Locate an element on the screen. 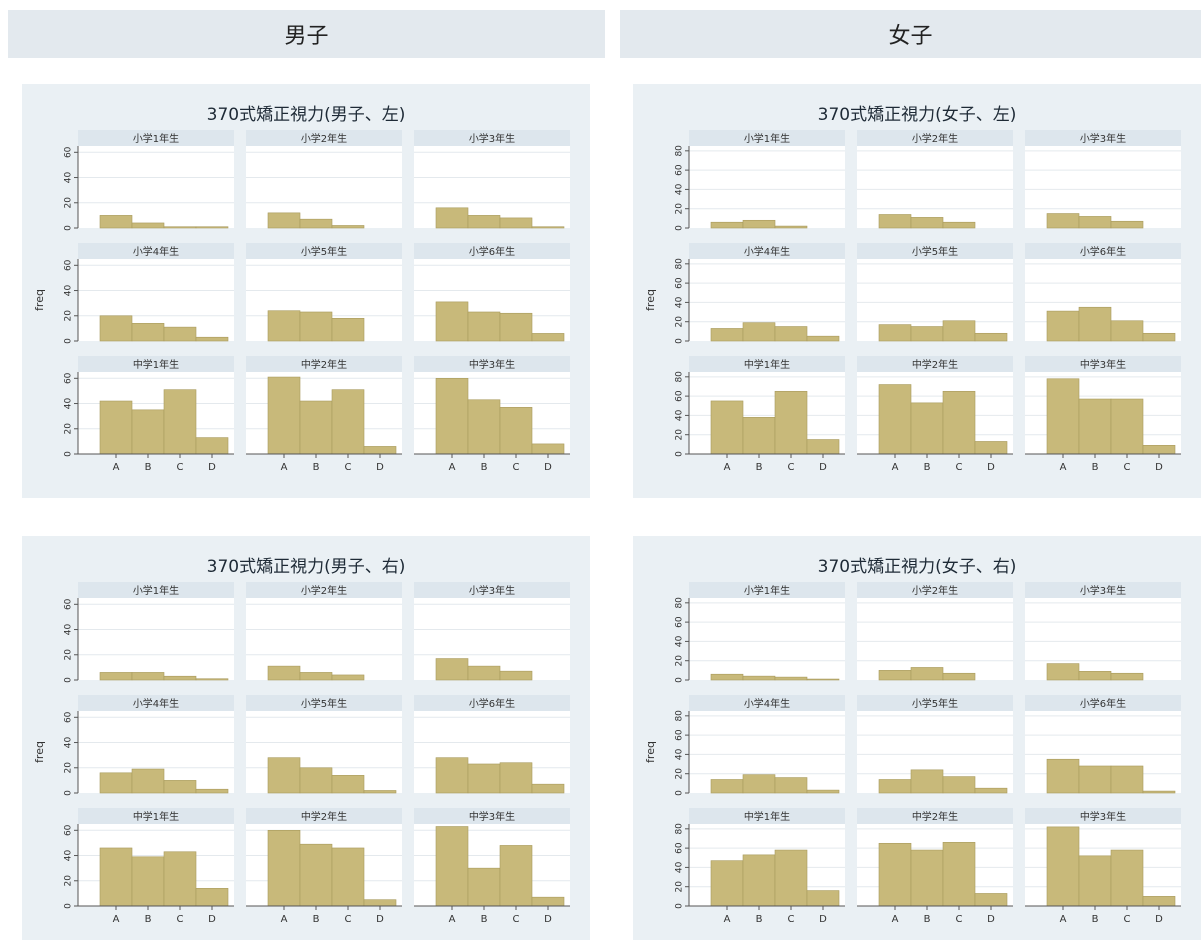  facet-中学3年生: 中学3年生 A B C D is located at coordinates (492, 414).